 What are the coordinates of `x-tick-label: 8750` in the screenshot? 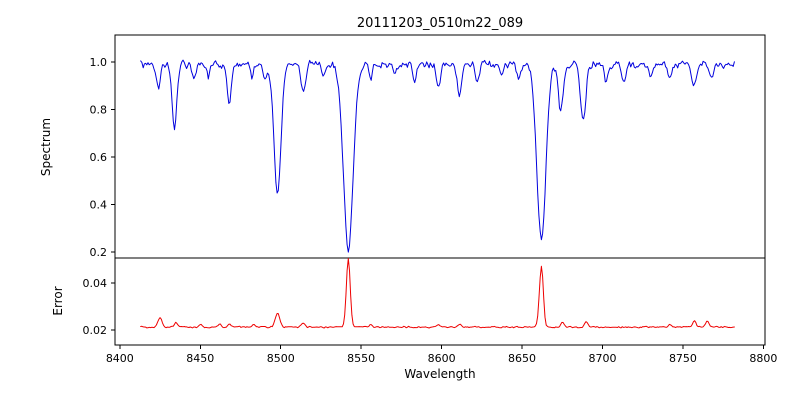 It's located at (683, 358).